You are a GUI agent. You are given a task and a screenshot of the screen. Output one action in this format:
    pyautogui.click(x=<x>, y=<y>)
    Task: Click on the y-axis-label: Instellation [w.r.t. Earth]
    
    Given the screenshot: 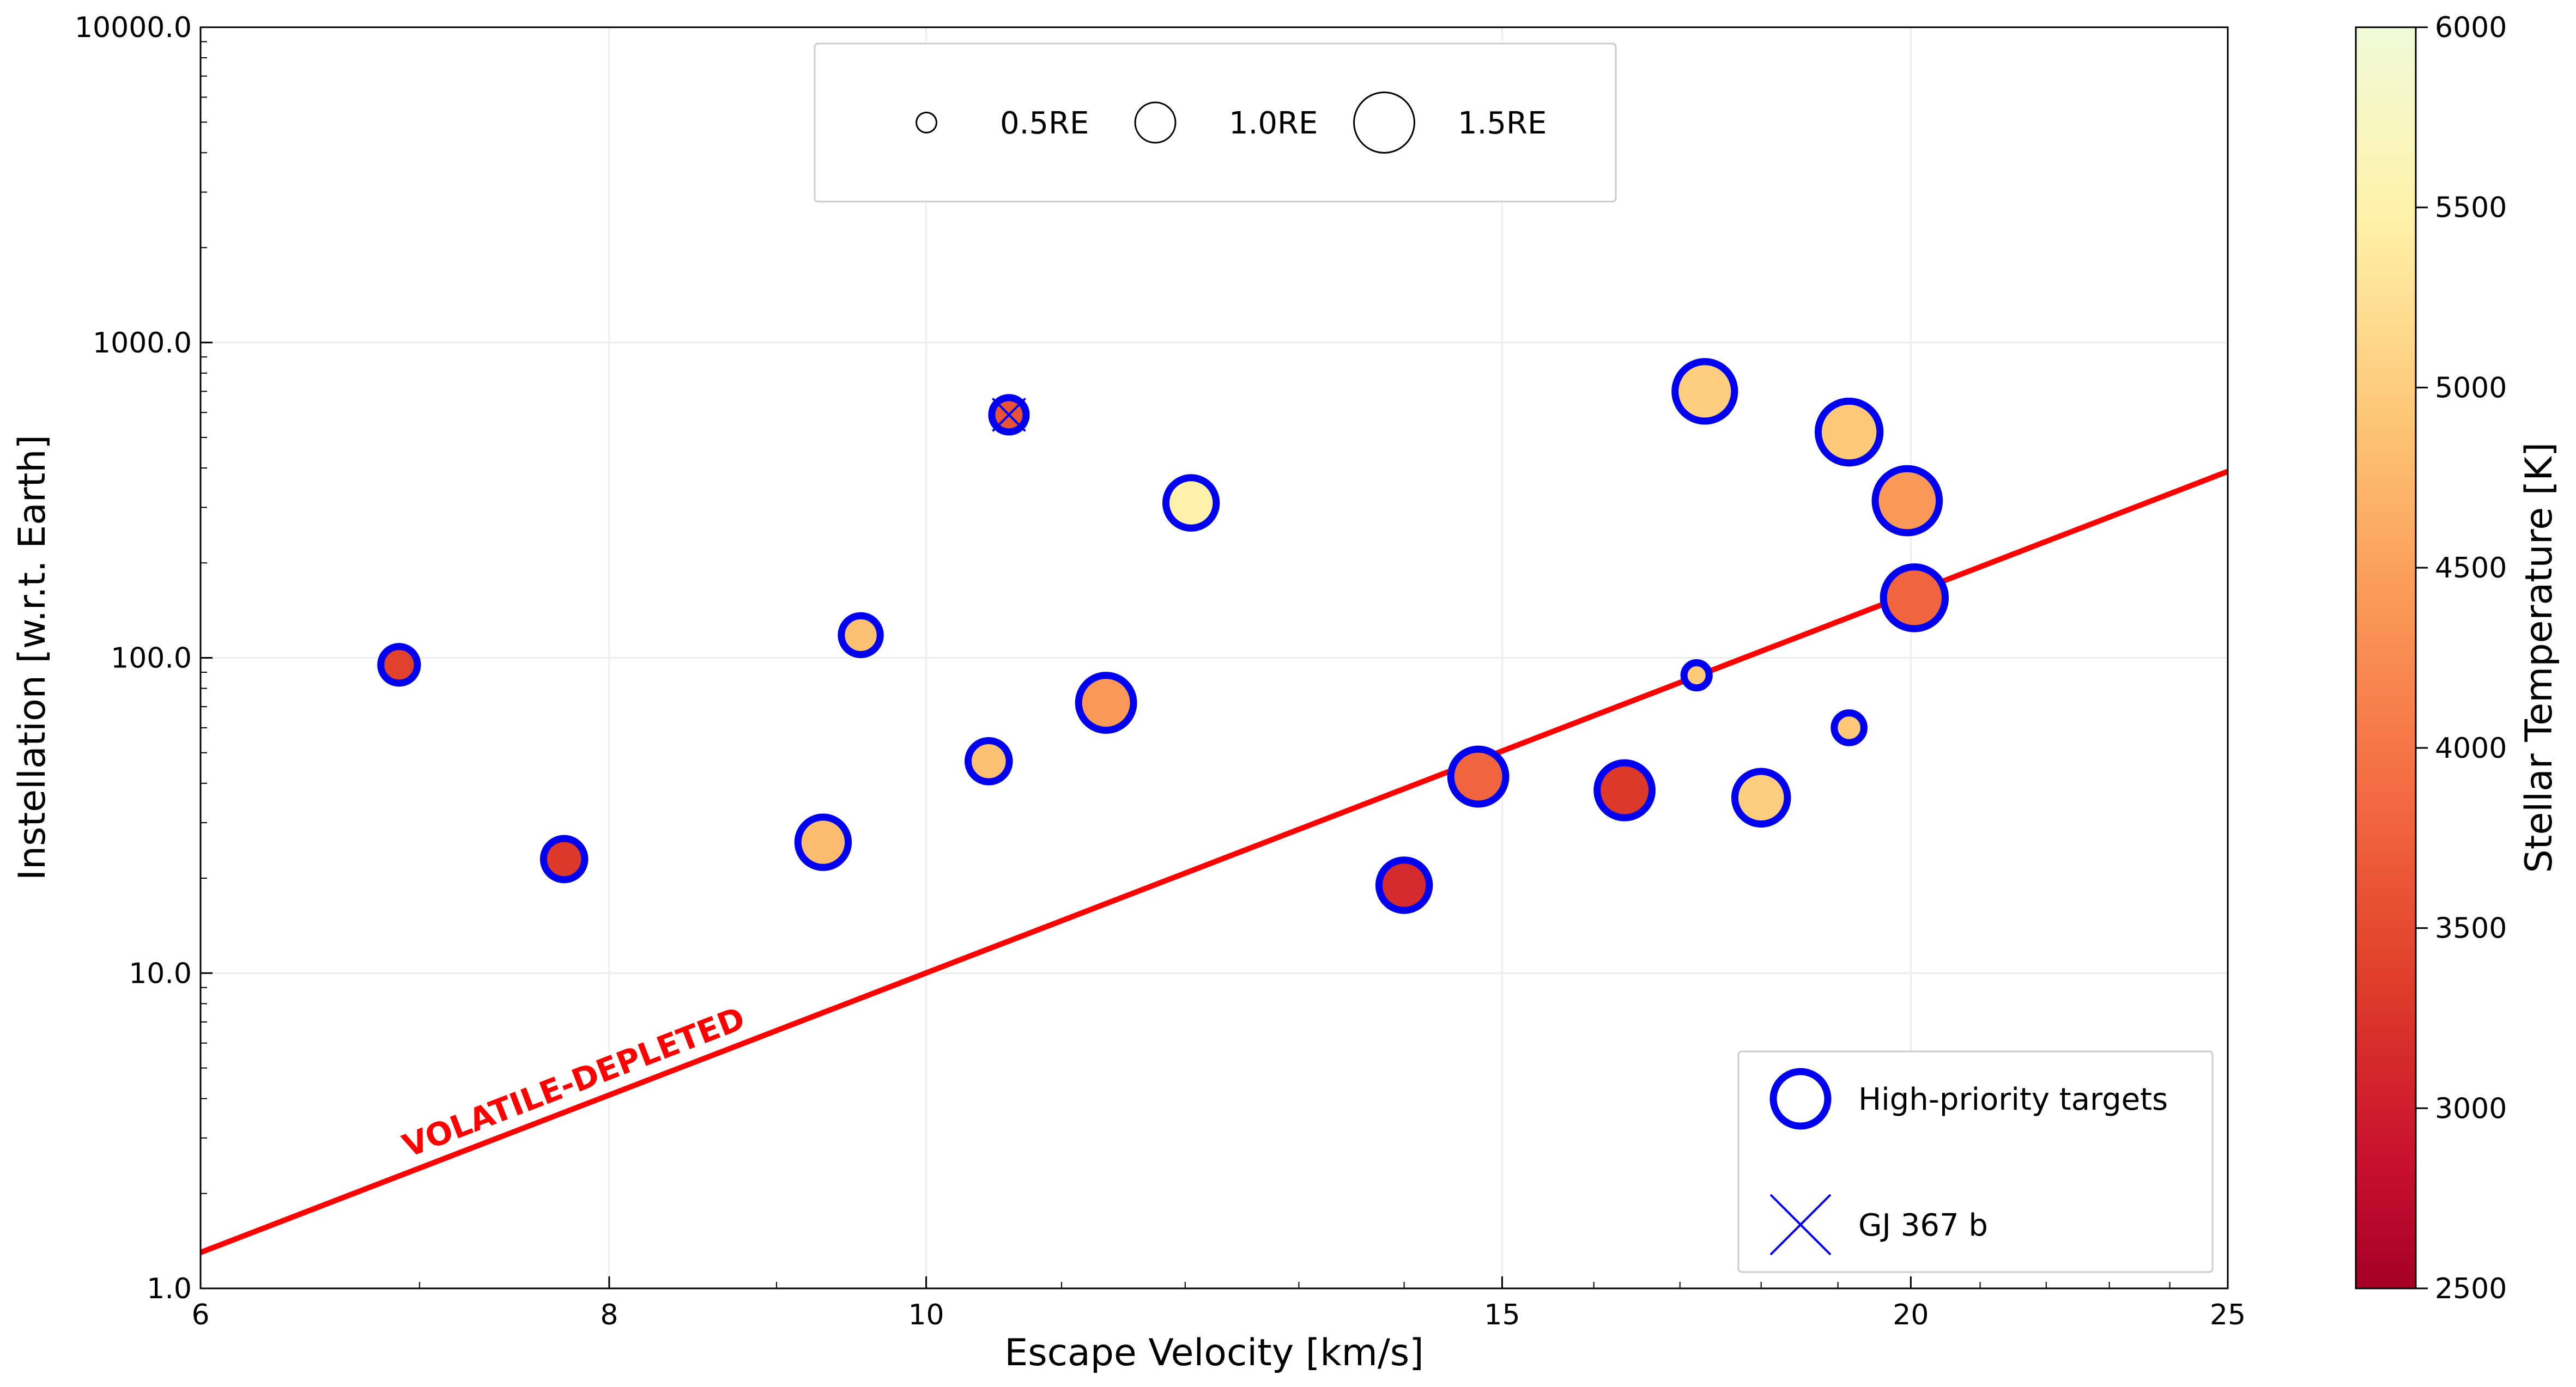 What is the action you would take?
    pyautogui.click(x=32, y=657)
    